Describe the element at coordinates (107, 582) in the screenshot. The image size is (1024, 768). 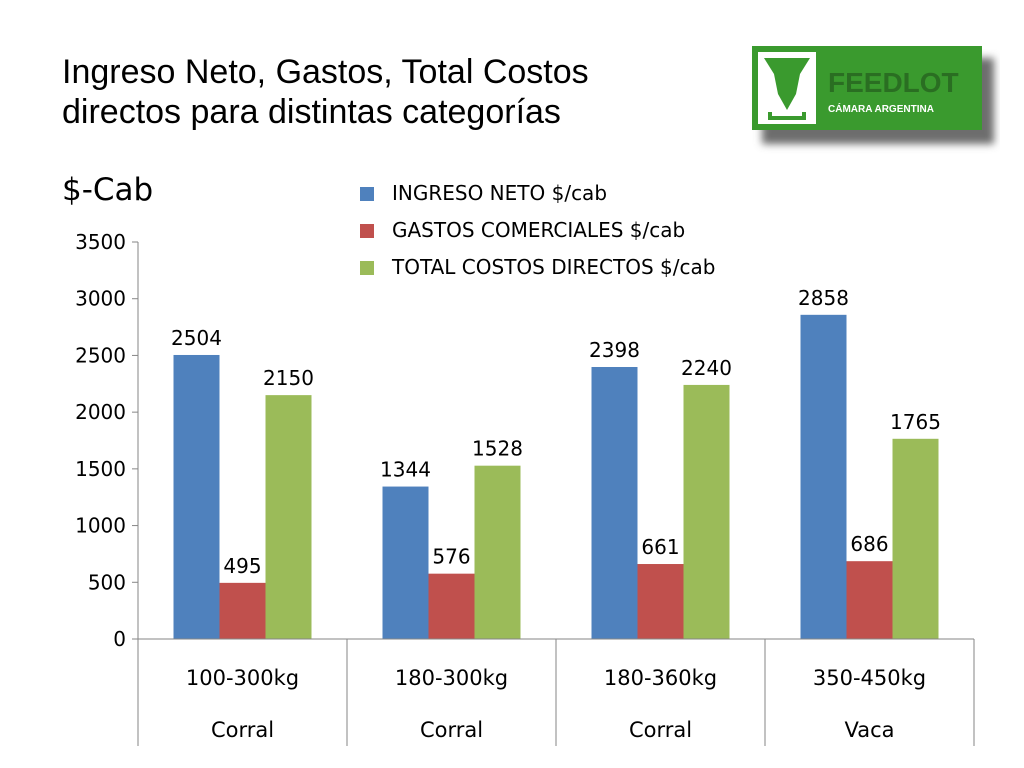
I see `y-tick-label: 500` at that location.